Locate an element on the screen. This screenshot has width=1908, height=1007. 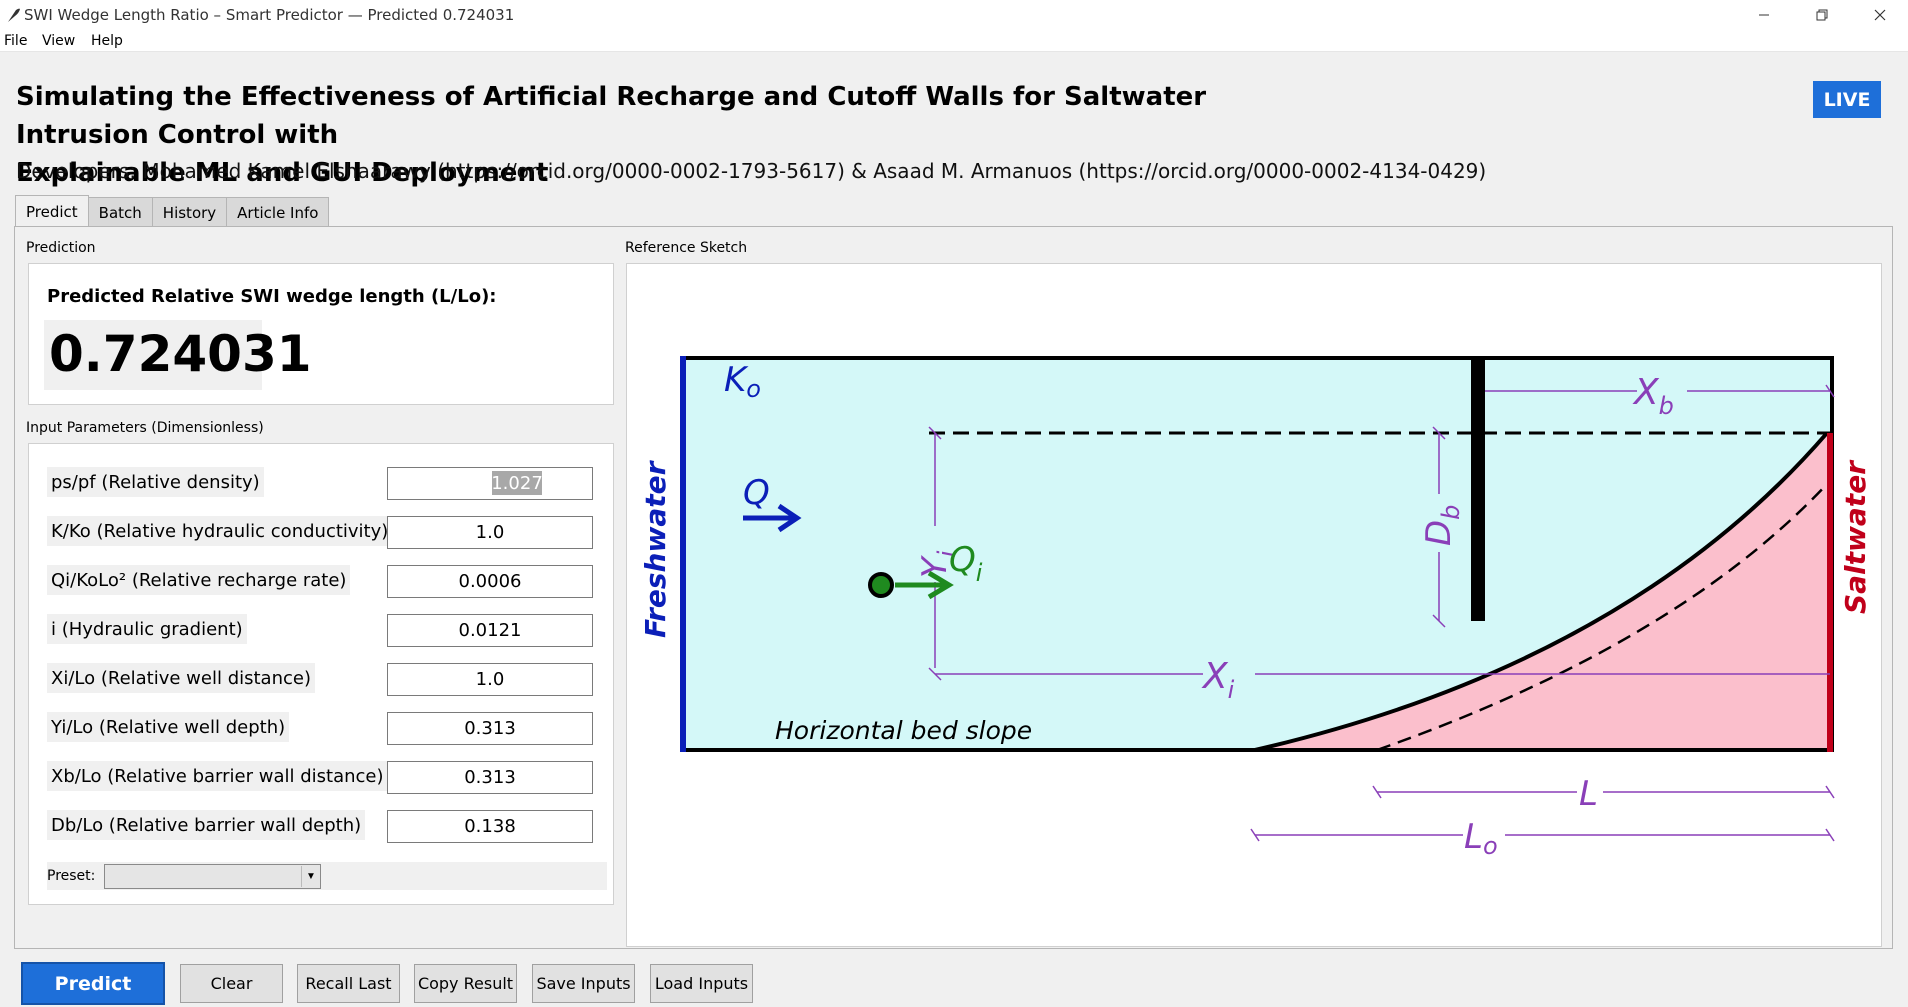
param-label-well-distance: Xi/Lo (Relative well distance) is located at coordinates (181, 678).